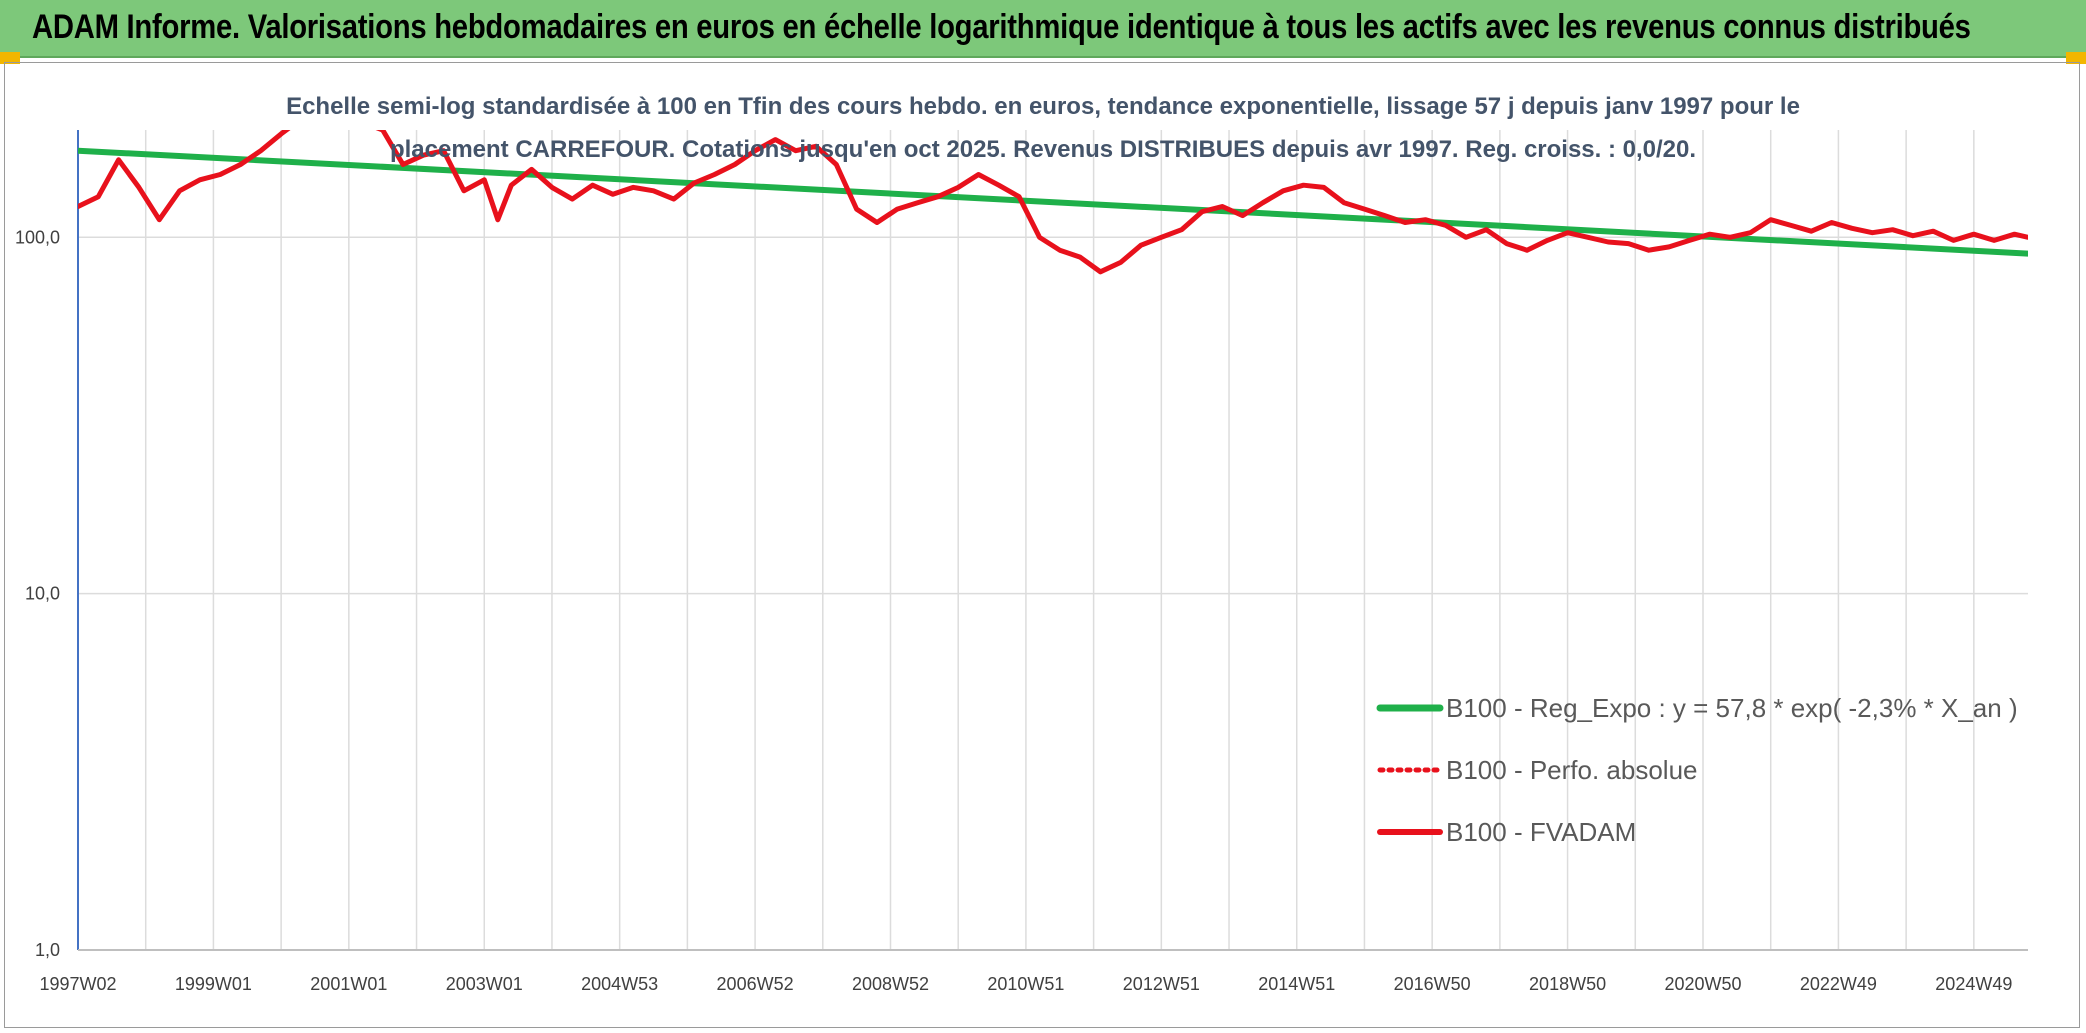 Image resolution: width=2086 pixels, height=1033 pixels. I want to click on x-tick-label: 1999W01, so click(213, 984).